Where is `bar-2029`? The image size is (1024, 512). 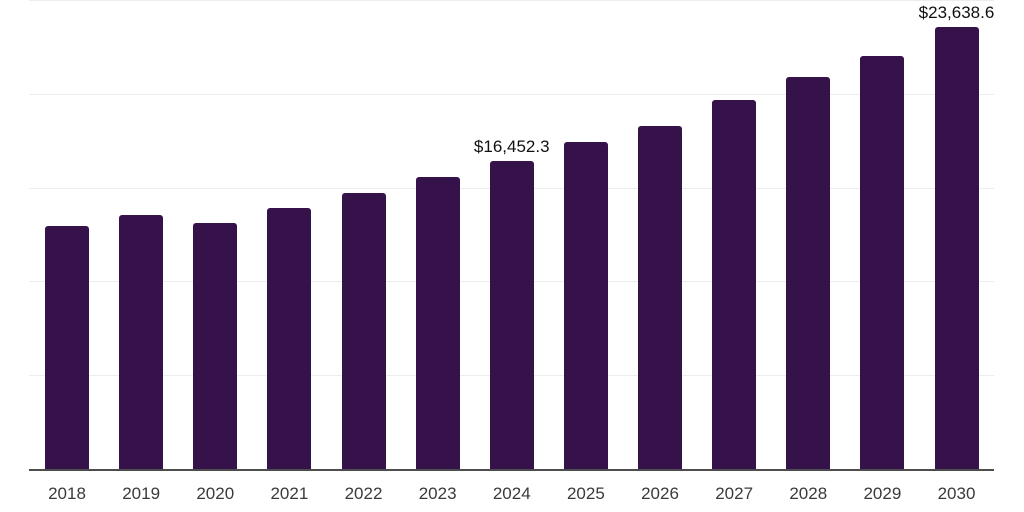 bar-2029 is located at coordinates (882, 262).